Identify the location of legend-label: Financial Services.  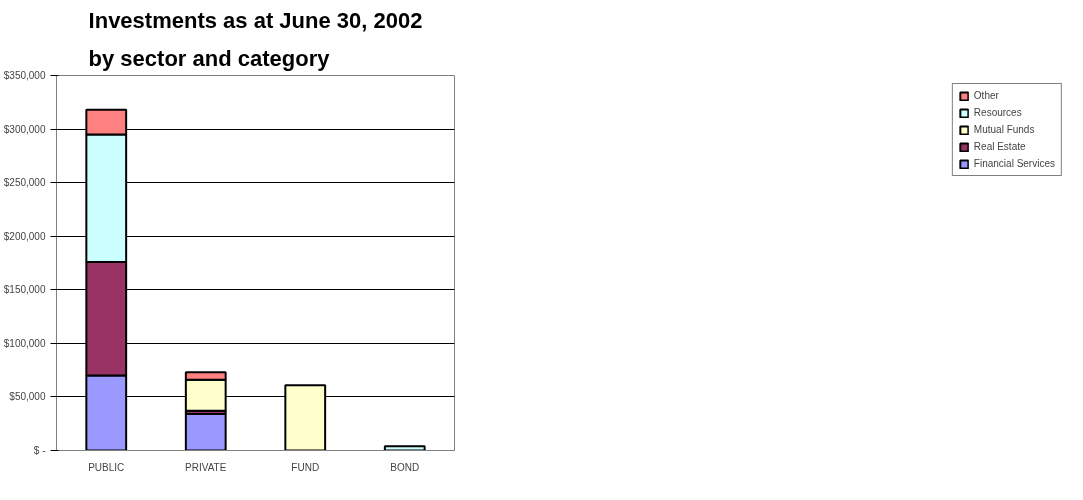
(1014, 163).